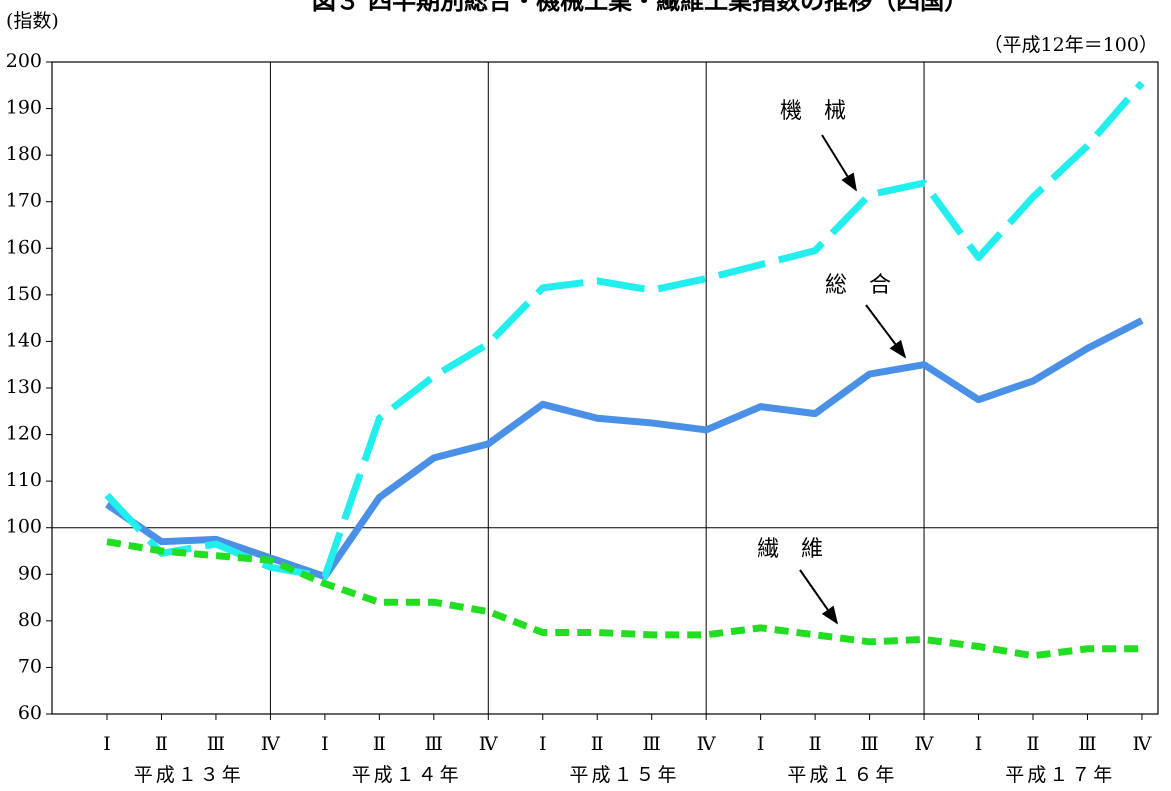 This screenshot has width=1171, height=791. I want to click on y-tick-label: 120, so click(24, 434).